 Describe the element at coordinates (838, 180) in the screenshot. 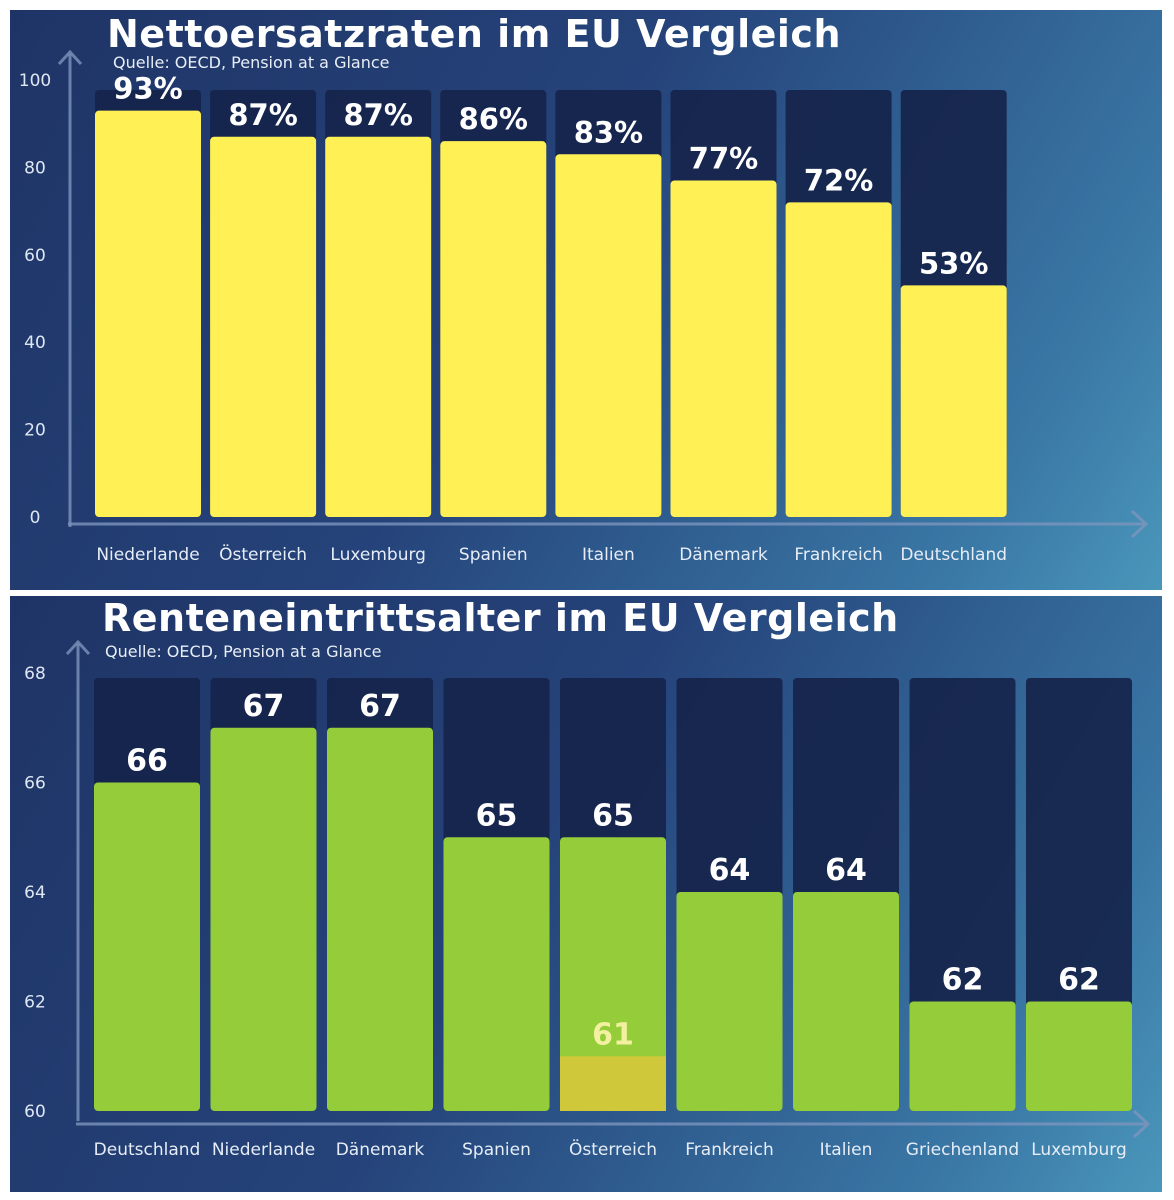

I see `bar-value-label: 72%` at that location.